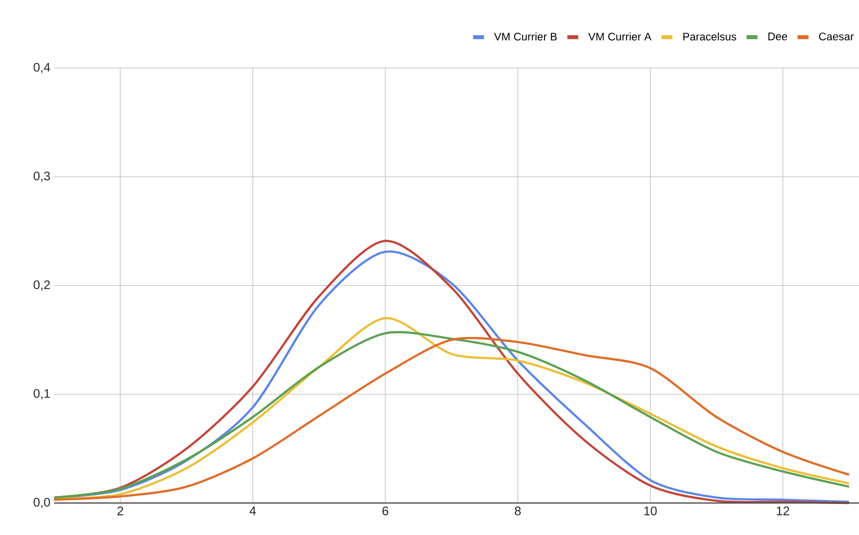 The image size is (859, 535). What do you see at coordinates (253, 511) in the screenshot?
I see `x-tick-label: 4` at bounding box center [253, 511].